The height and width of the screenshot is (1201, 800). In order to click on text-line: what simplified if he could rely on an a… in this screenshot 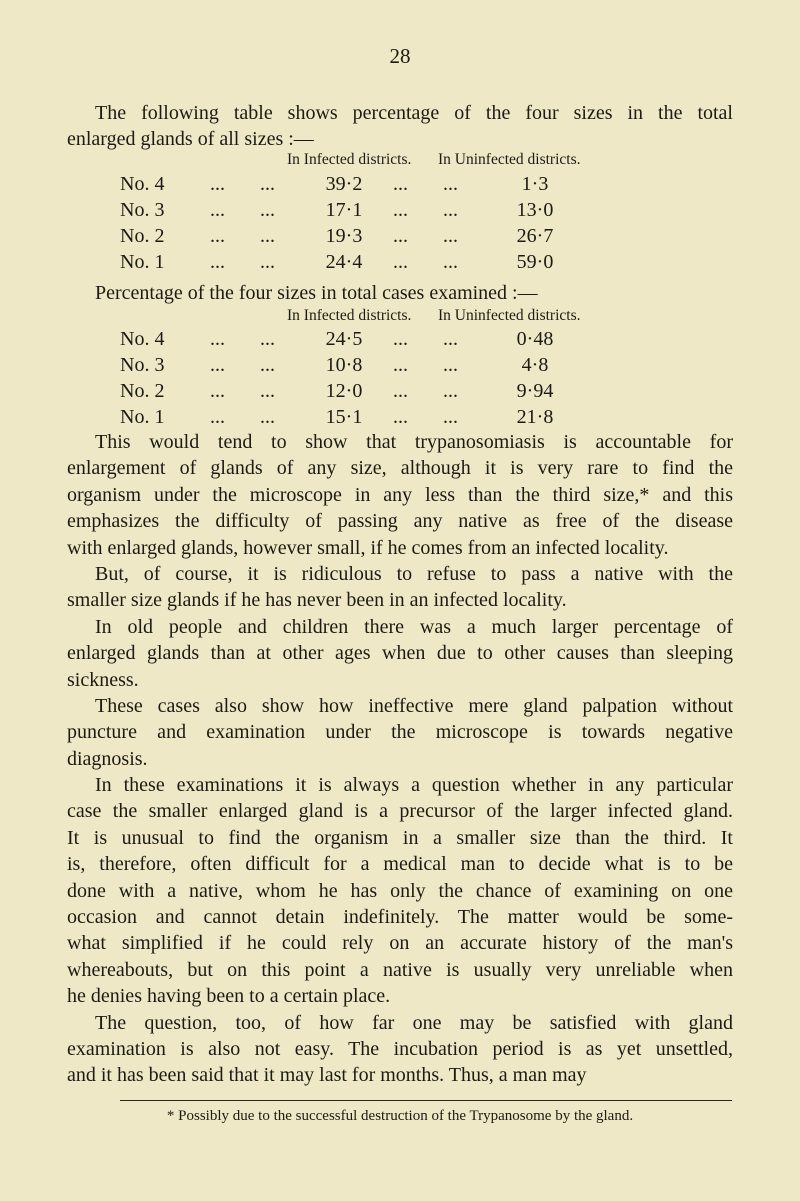, I will do `click(400, 943)`.